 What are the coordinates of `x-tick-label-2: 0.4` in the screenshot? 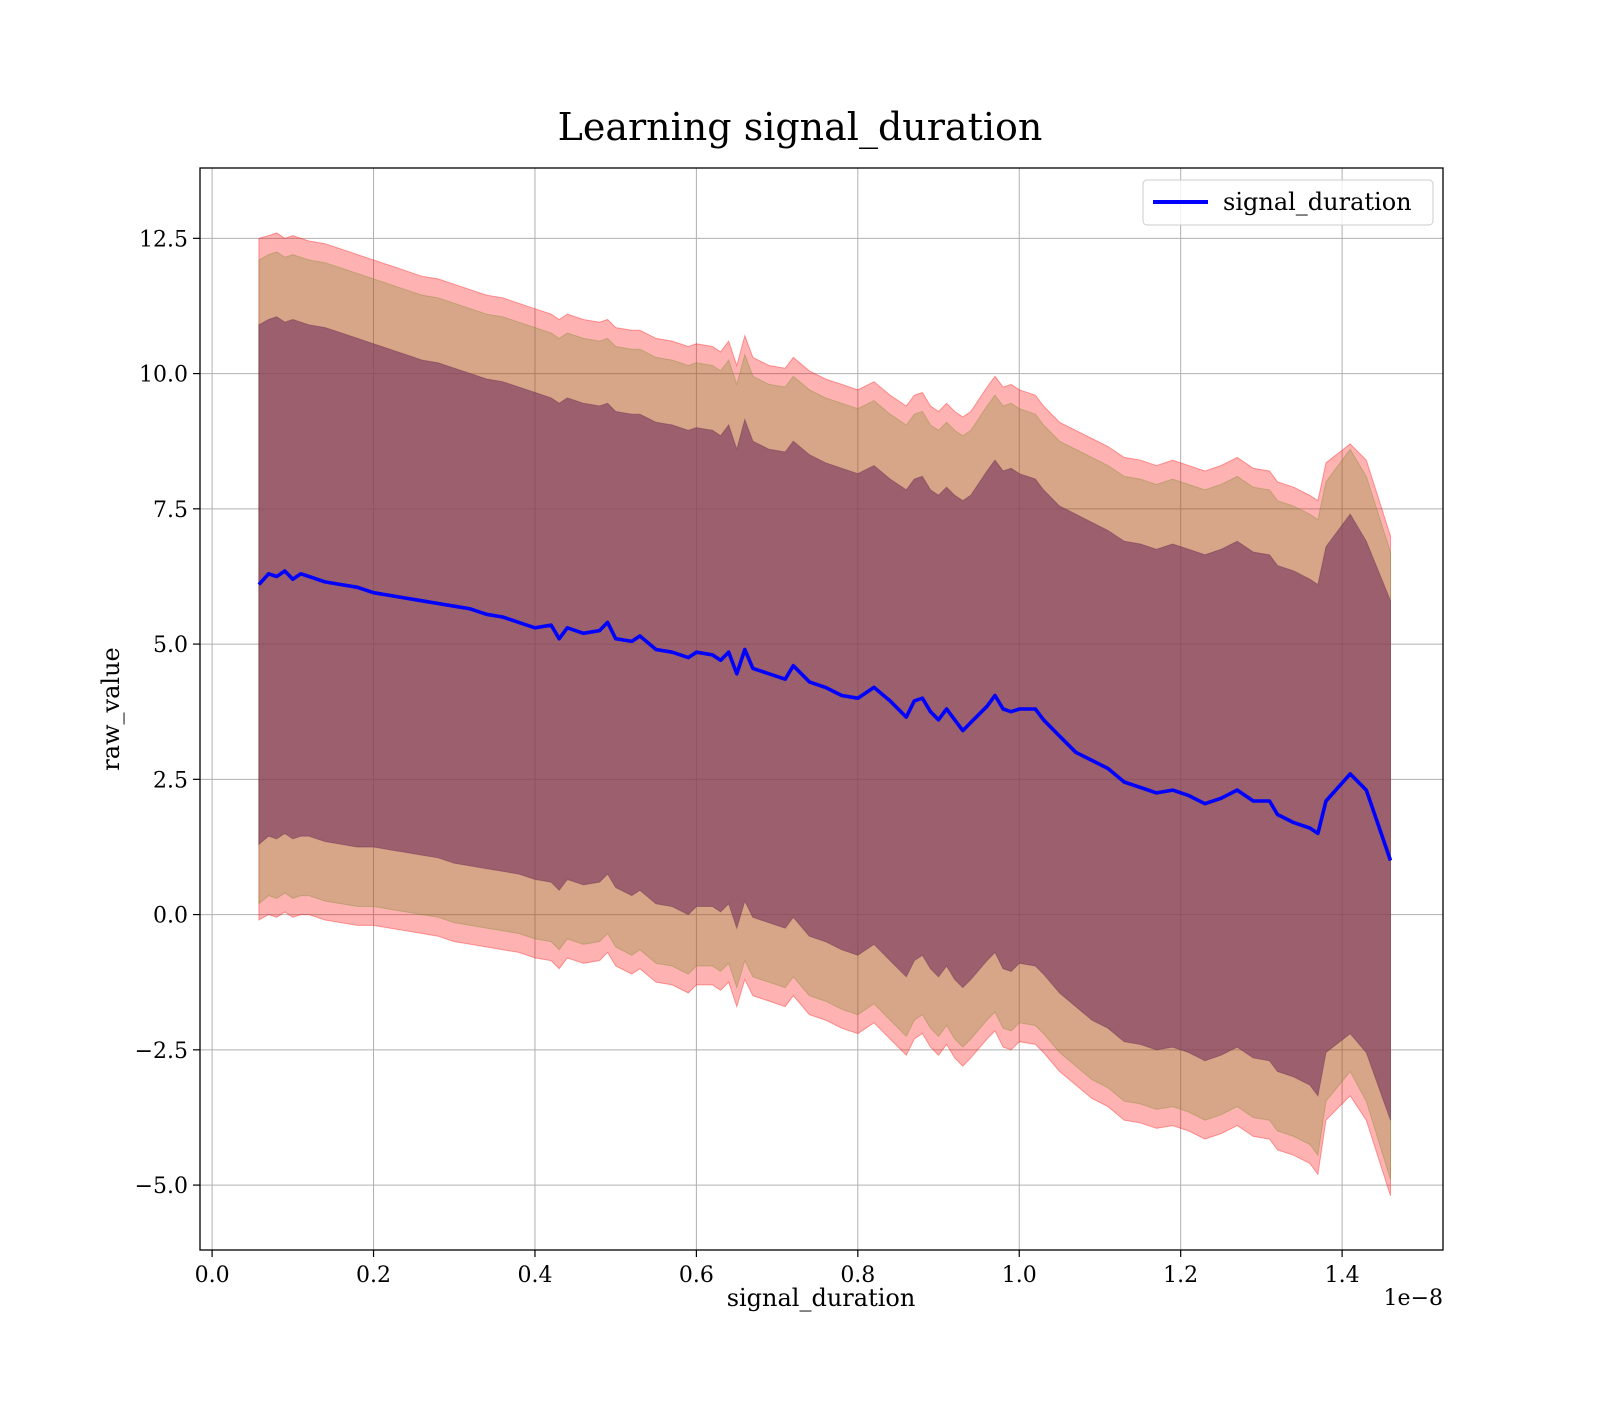 It's located at (534, 1275).